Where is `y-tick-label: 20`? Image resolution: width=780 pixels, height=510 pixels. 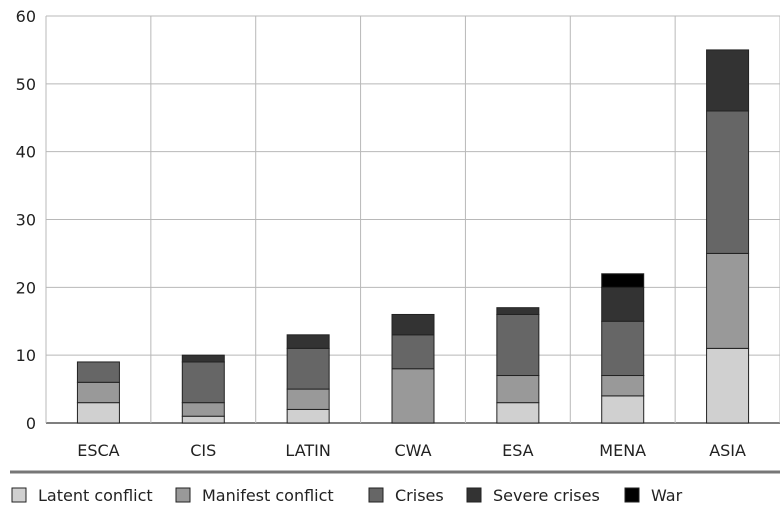 y-tick-label: 20 is located at coordinates (26, 287).